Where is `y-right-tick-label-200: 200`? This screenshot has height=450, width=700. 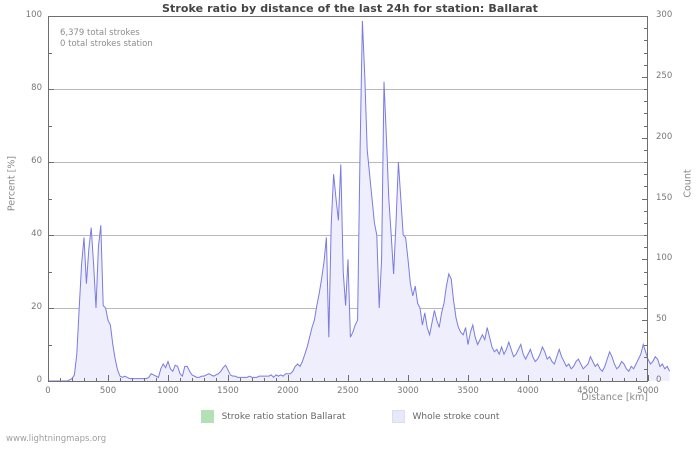
y-right-tick-label-200: 200 is located at coordinates (664, 136).